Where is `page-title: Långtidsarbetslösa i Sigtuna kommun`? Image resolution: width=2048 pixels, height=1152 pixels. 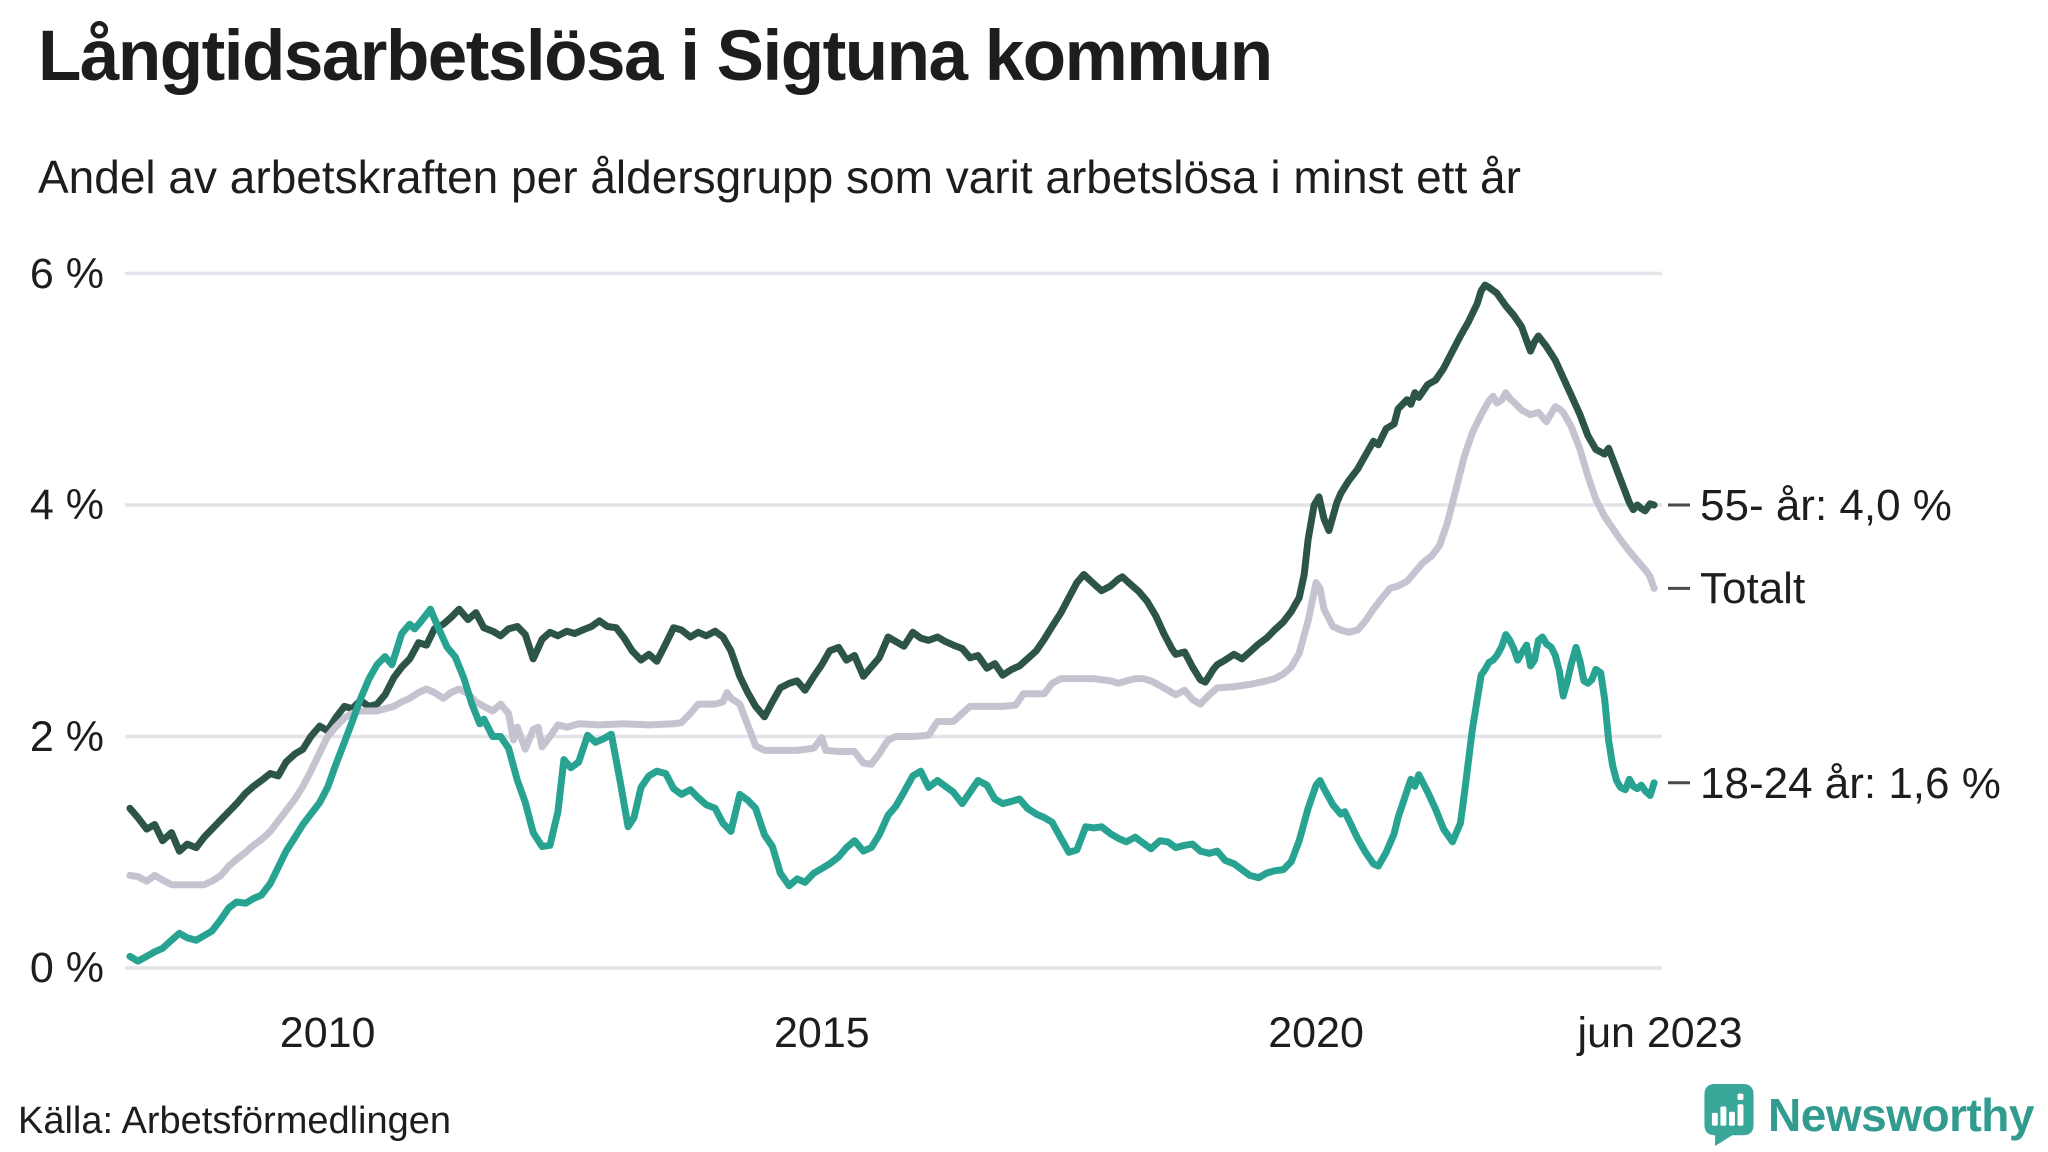
page-title: Långtidsarbetslösa i Sigtuna kommun is located at coordinates (655, 56).